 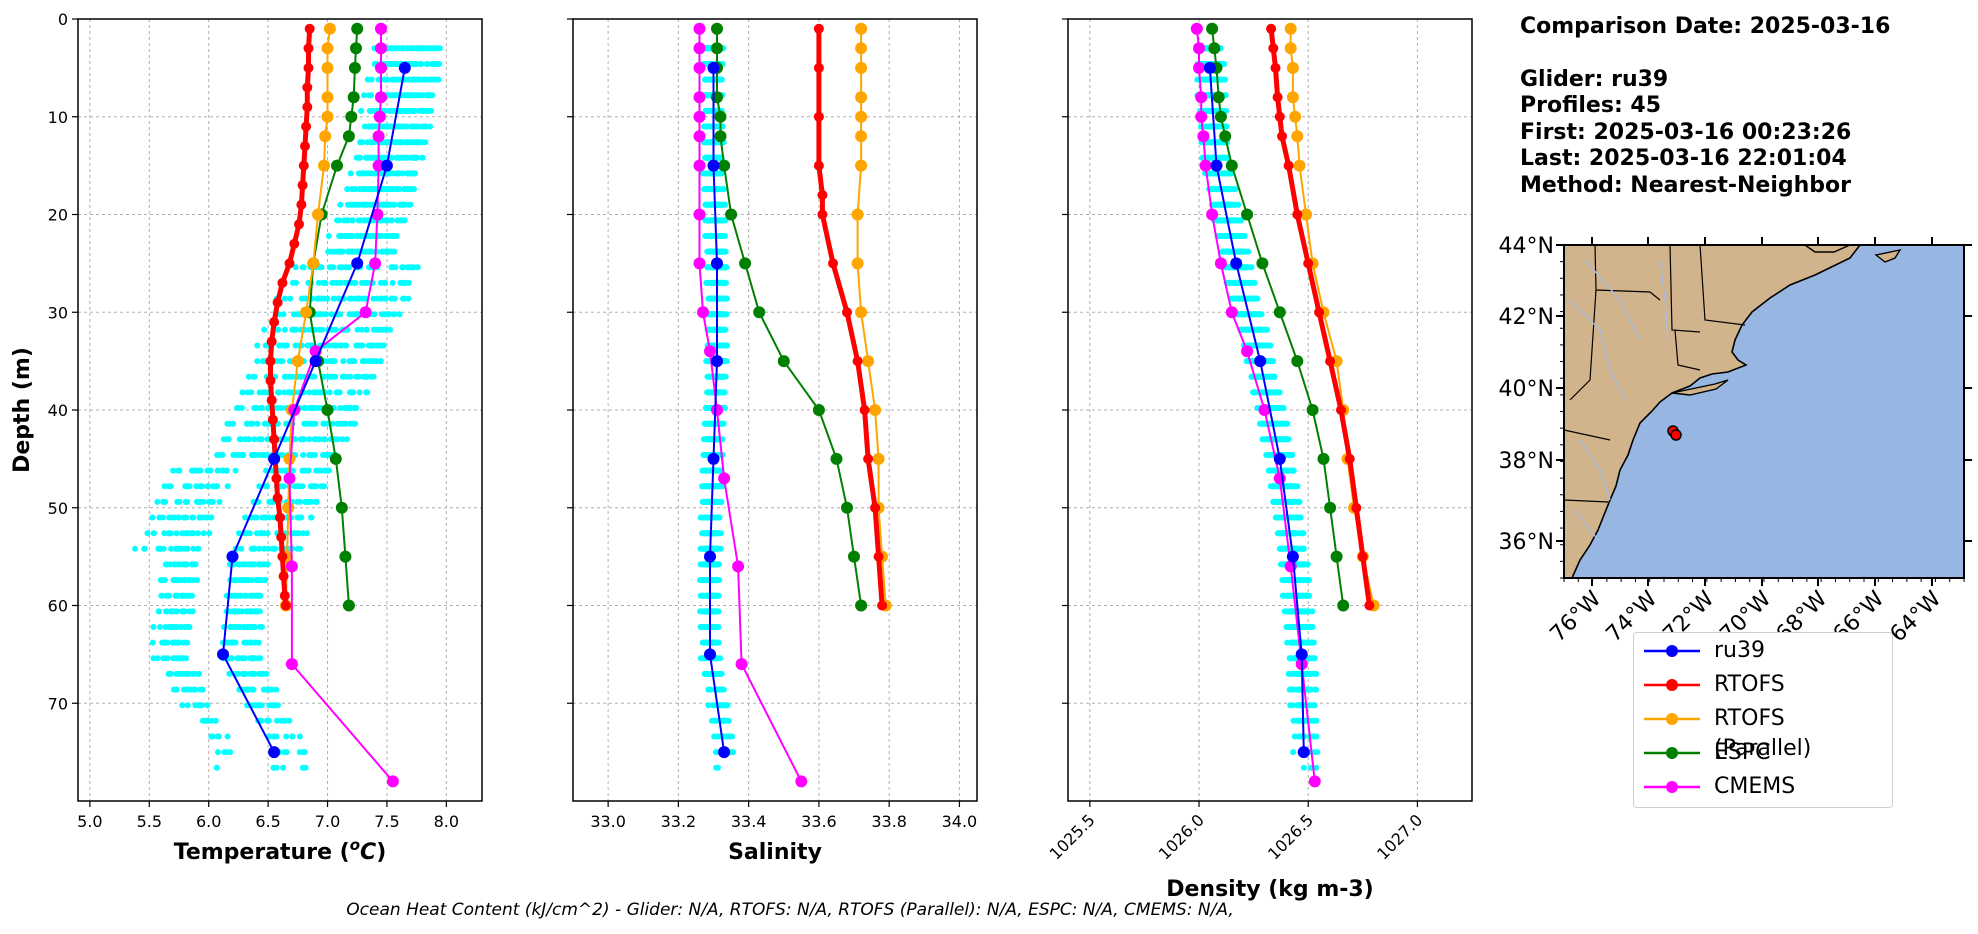 I want to click on y-tick-label: 70, so click(x=58, y=703).